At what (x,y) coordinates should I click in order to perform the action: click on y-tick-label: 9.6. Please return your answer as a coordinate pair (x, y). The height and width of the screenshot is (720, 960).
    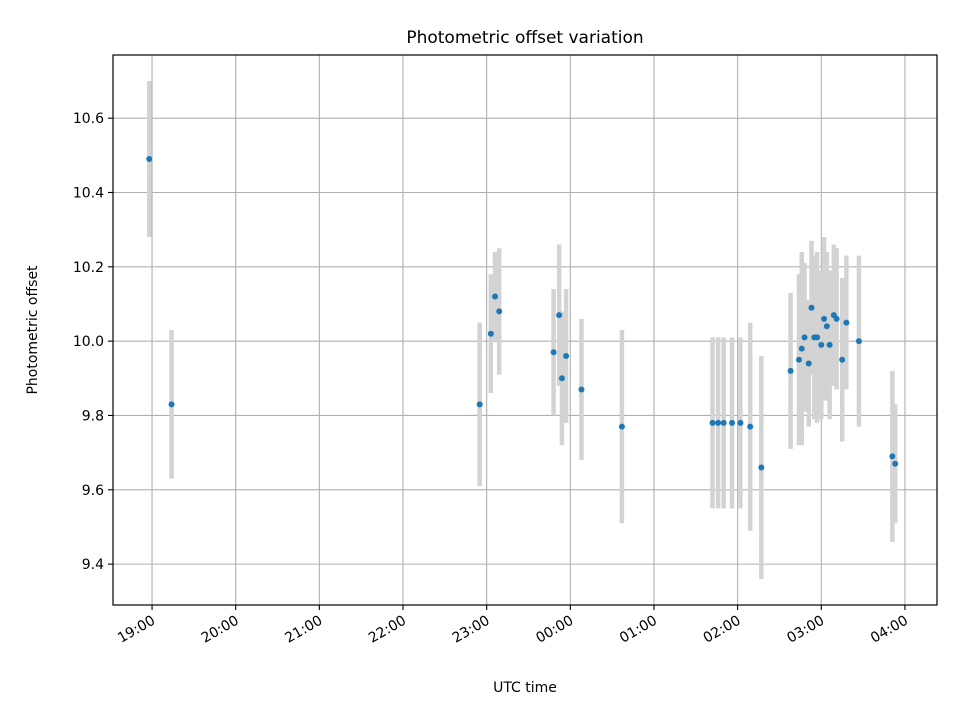
    Looking at the image, I should click on (93, 491).